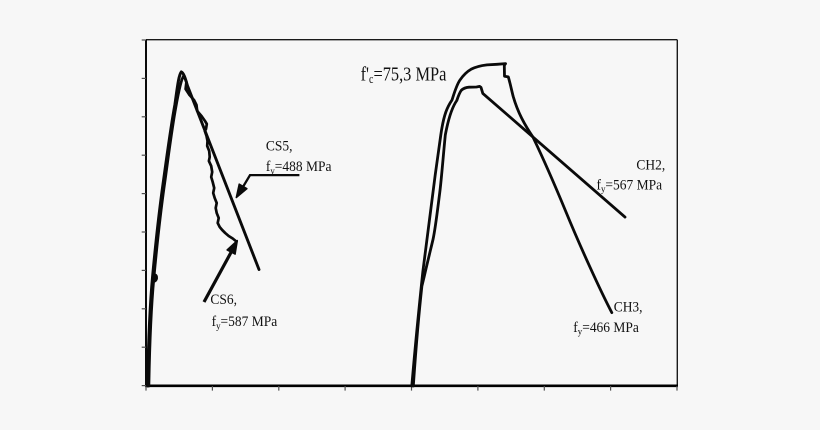  Describe the element at coordinates (630, 186) in the screenshot. I see `svg-text: fy=567 MPa` at that location.